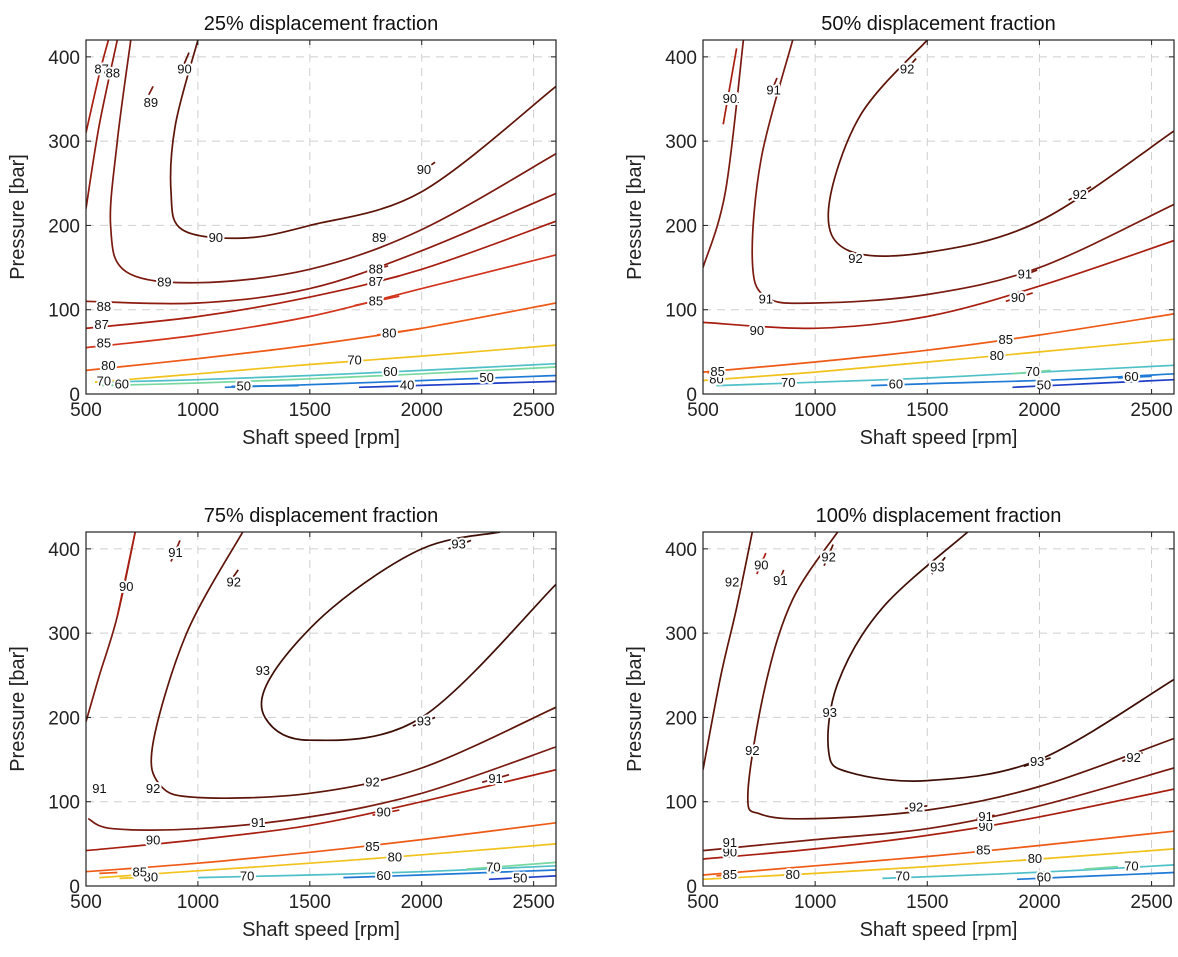  What do you see at coordinates (321, 709) in the screenshot?
I see `gridlines` at bounding box center [321, 709].